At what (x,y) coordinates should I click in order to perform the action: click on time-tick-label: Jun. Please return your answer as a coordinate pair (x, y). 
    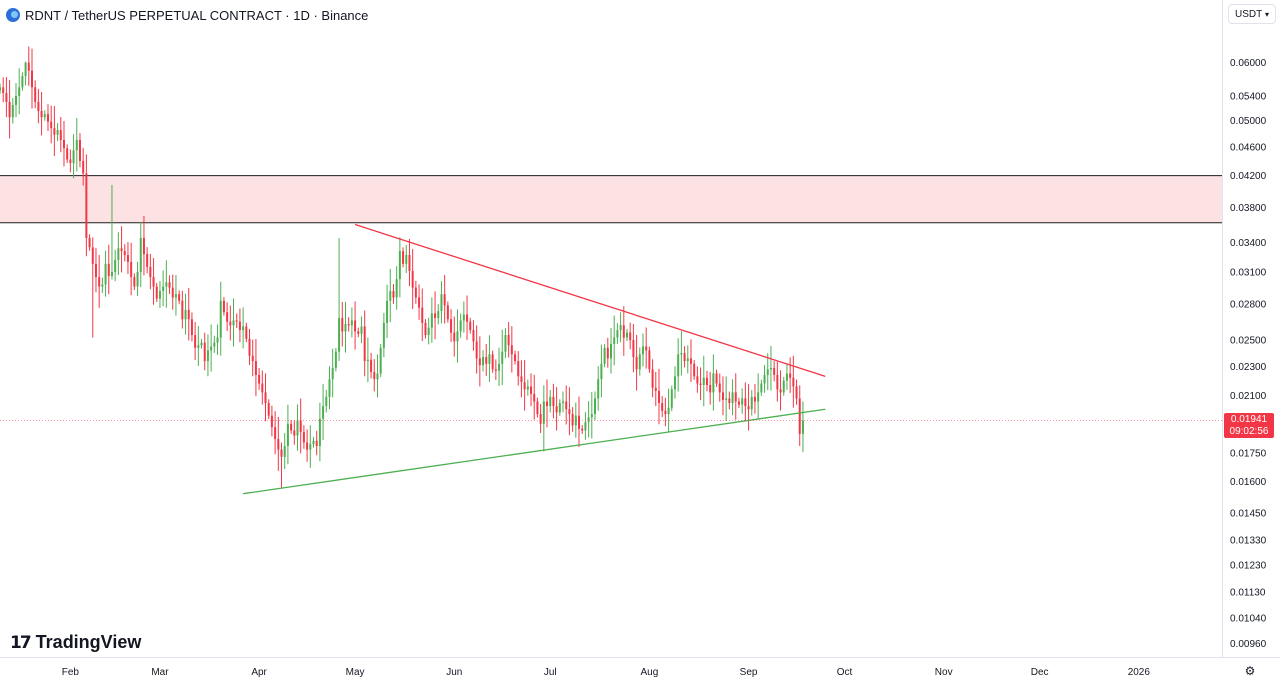
    Looking at the image, I should click on (454, 672).